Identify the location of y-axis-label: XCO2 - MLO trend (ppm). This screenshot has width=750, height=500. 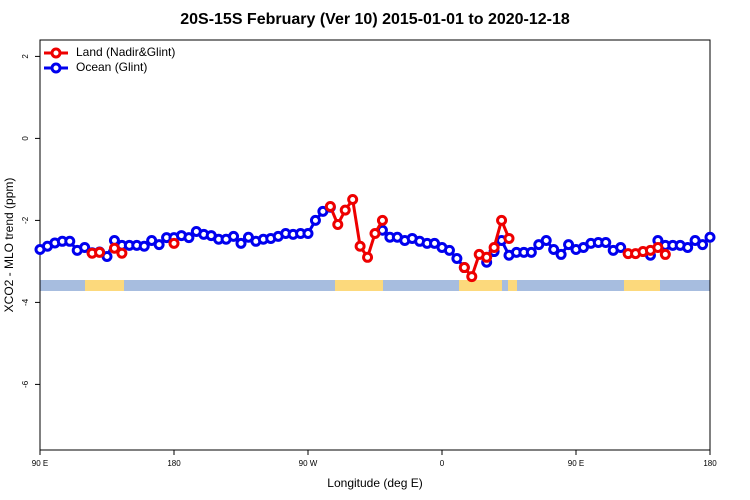
(9, 245).